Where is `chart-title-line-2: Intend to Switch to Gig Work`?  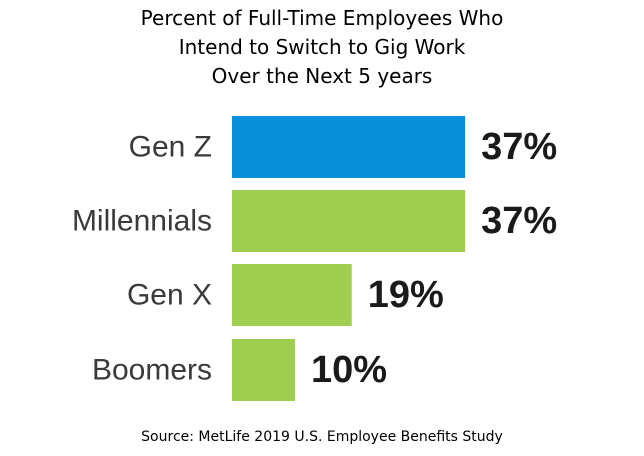
chart-title-line-2: Intend to Switch to Gig Work is located at coordinates (322, 47).